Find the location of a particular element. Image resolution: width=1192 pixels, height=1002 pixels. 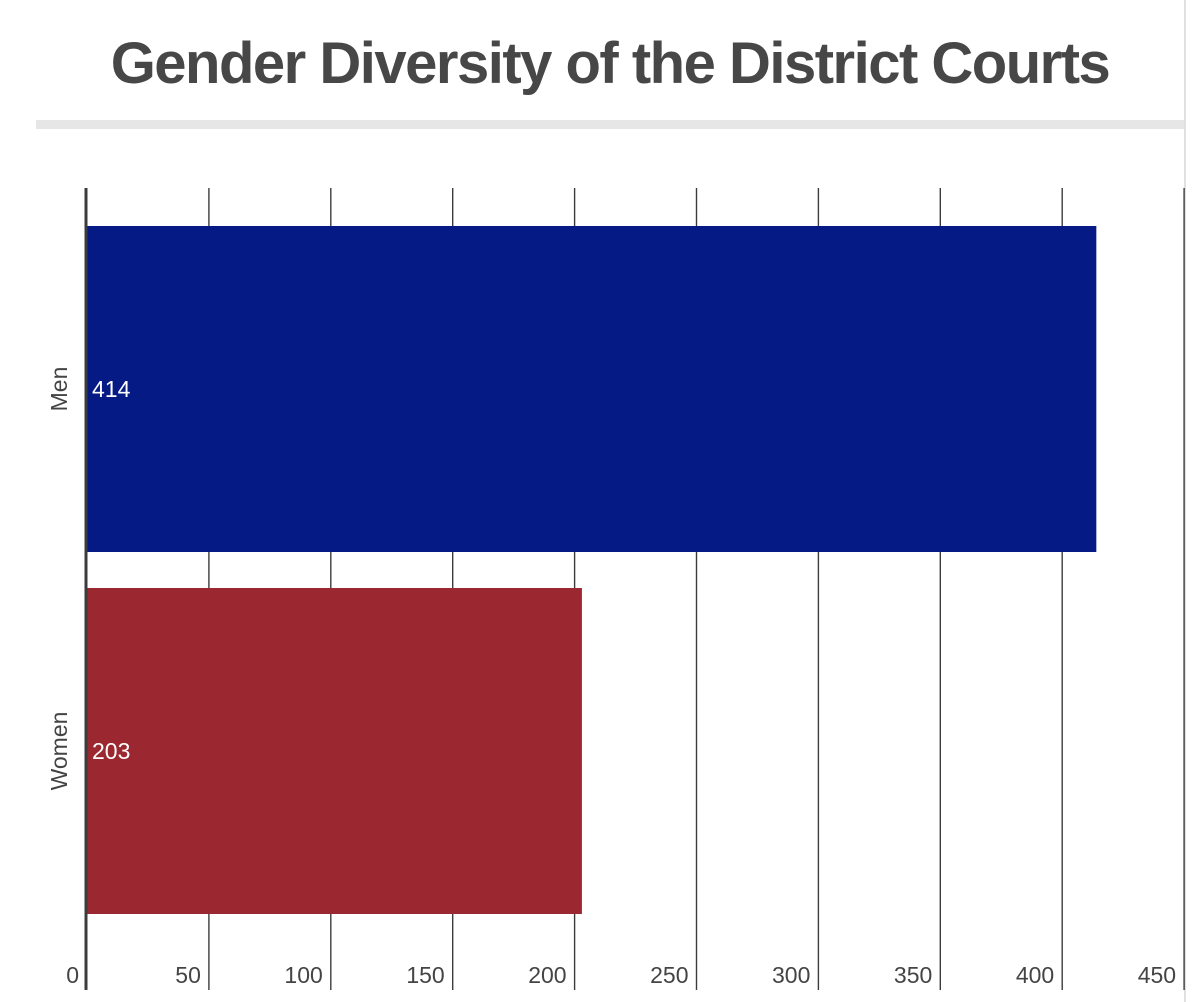

data-label-men: 414 is located at coordinates (111, 389).